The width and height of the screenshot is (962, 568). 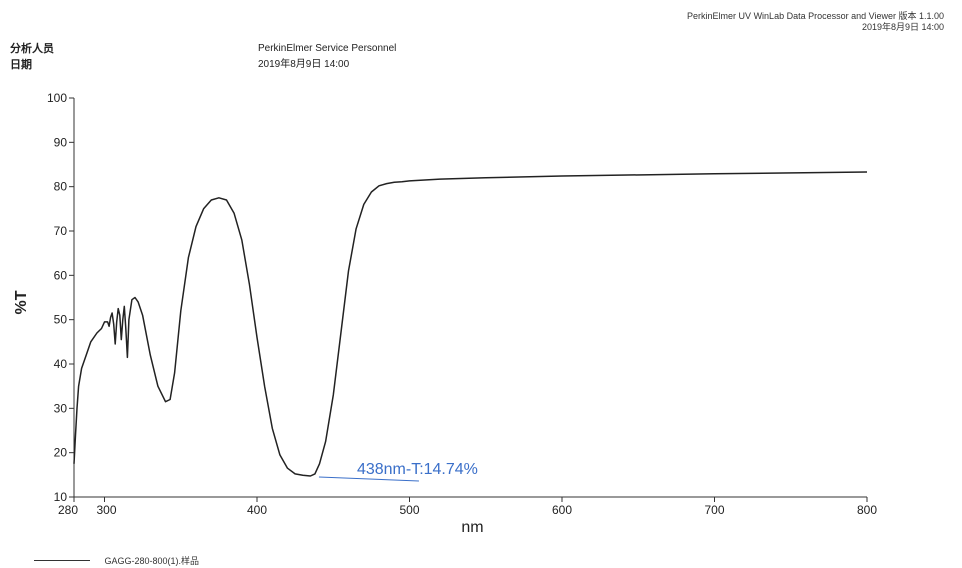 What do you see at coordinates (57, 98) in the screenshot?
I see `y-tick-label: 100` at bounding box center [57, 98].